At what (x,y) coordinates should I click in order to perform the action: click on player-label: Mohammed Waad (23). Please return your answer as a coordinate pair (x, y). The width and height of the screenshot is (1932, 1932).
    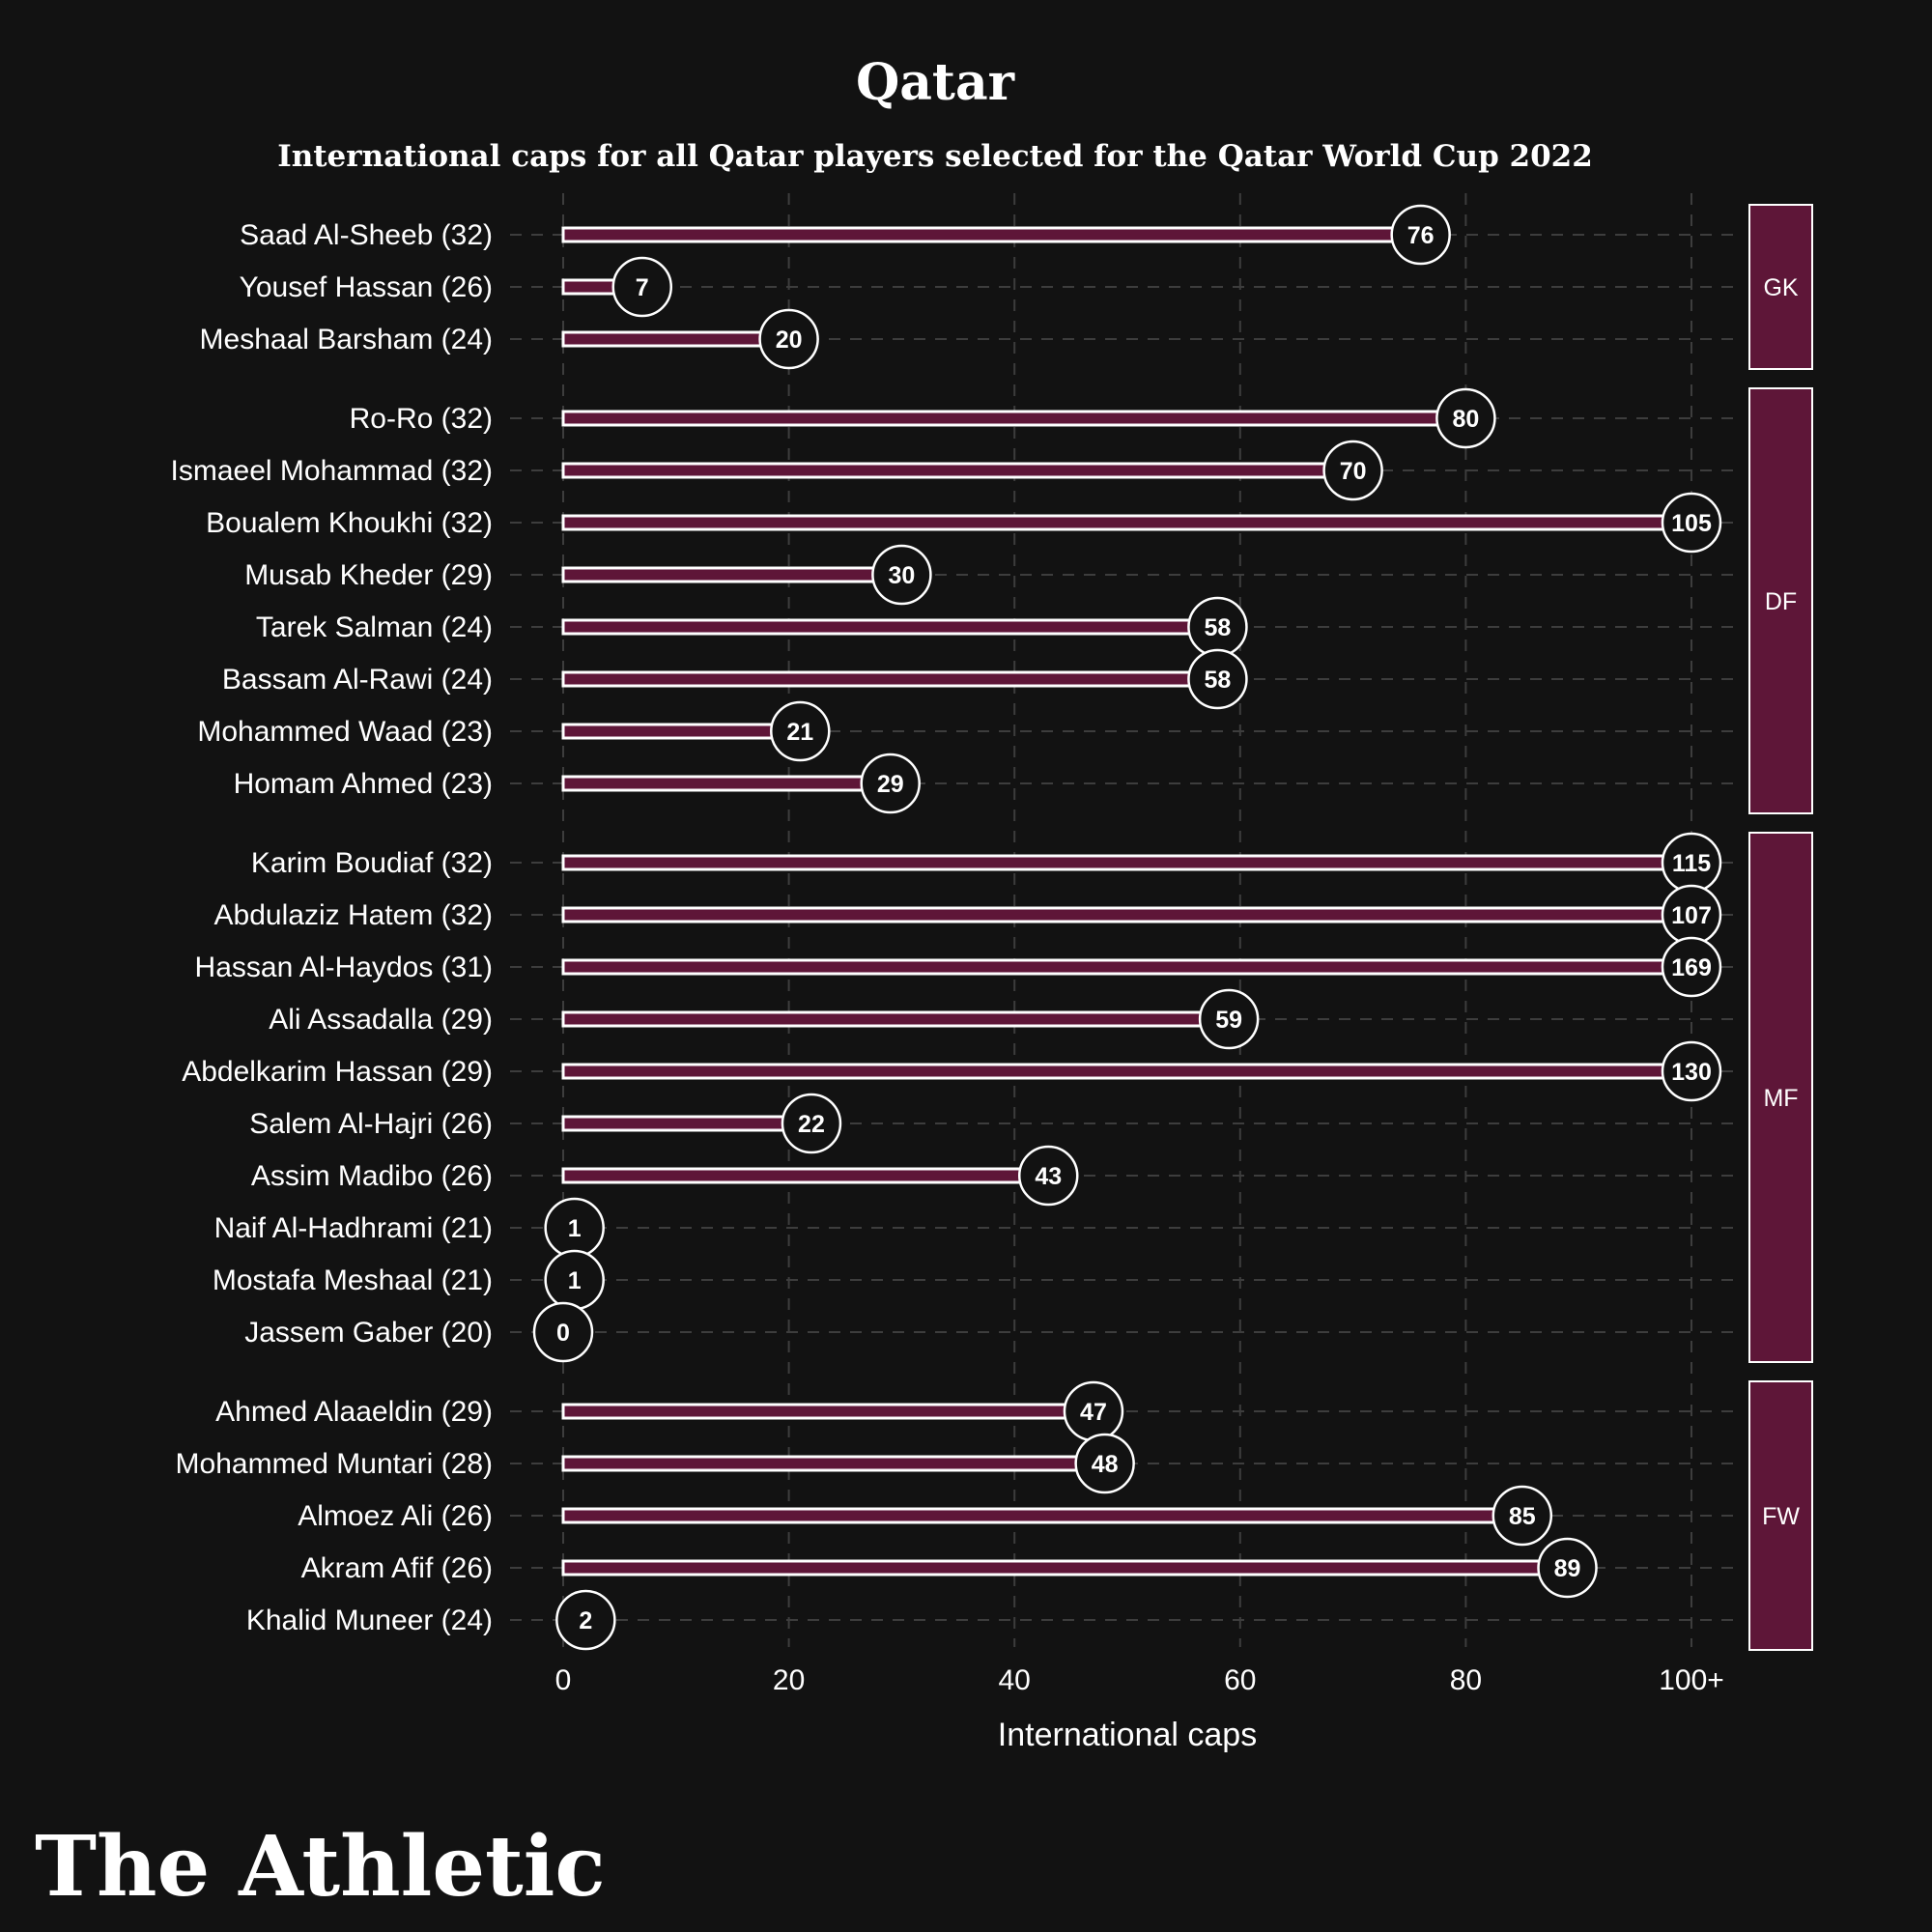
    Looking at the image, I should click on (345, 732).